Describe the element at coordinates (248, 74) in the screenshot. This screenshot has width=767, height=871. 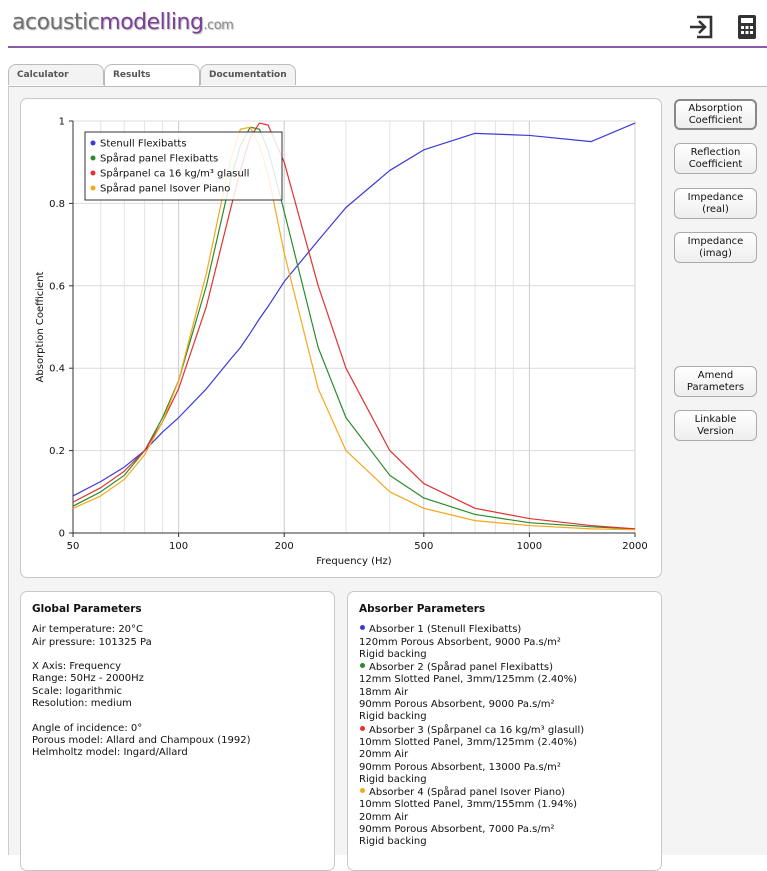
I see `tab: Documentation` at that location.